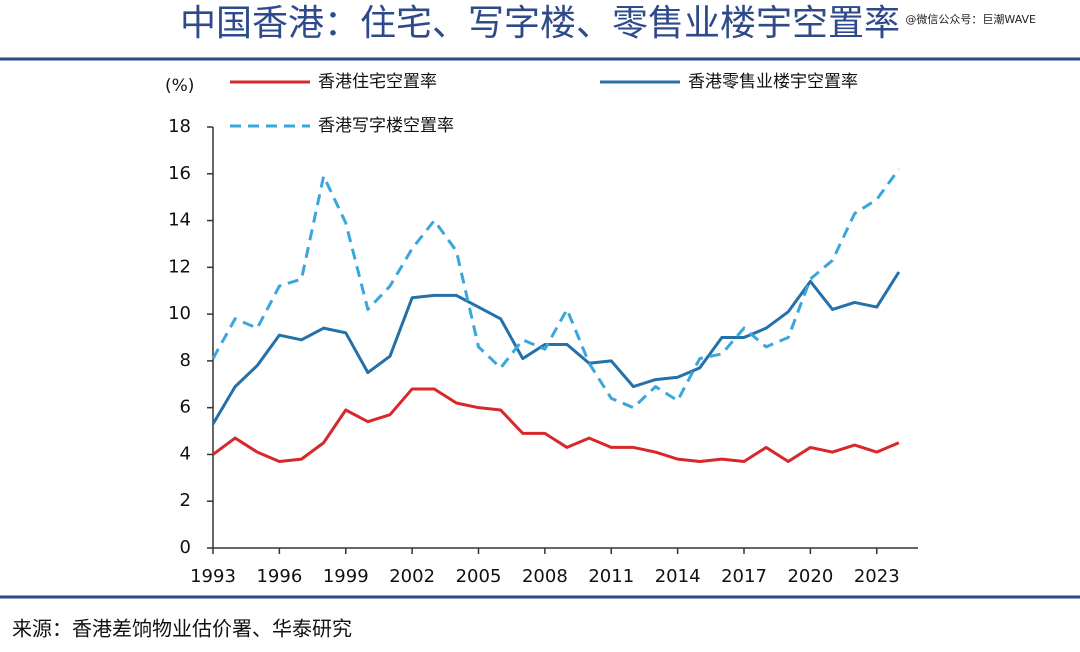 This screenshot has height=652, width=1080. I want to click on source-note: 来源：香港差饷物业估价署、华泰研究, so click(182, 629).